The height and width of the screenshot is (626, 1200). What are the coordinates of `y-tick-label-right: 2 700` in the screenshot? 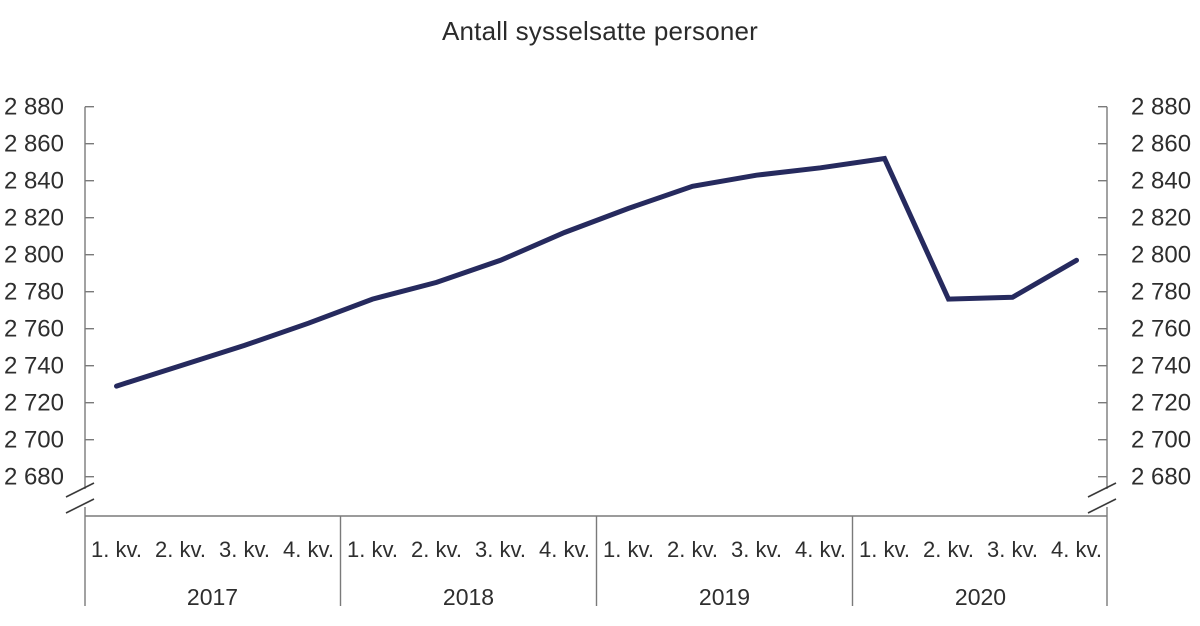 It's located at (1161, 440).